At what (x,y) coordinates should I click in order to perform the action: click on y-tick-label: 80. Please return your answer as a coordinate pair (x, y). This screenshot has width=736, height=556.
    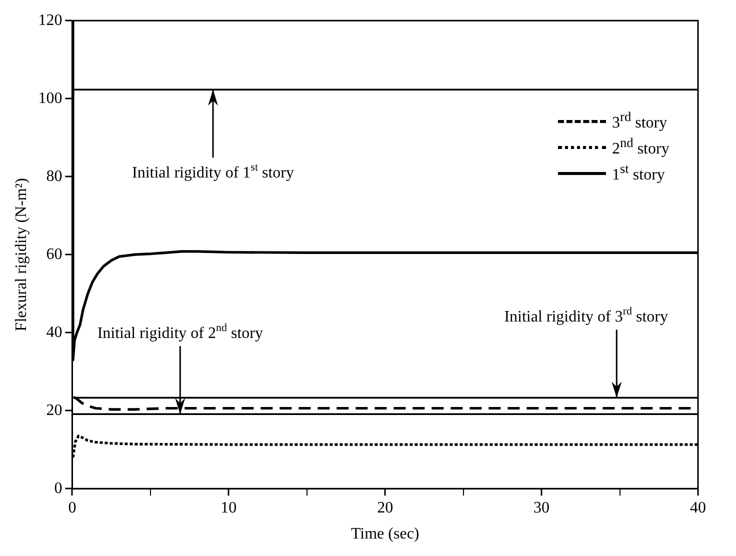
    Looking at the image, I should click on (54, 176).